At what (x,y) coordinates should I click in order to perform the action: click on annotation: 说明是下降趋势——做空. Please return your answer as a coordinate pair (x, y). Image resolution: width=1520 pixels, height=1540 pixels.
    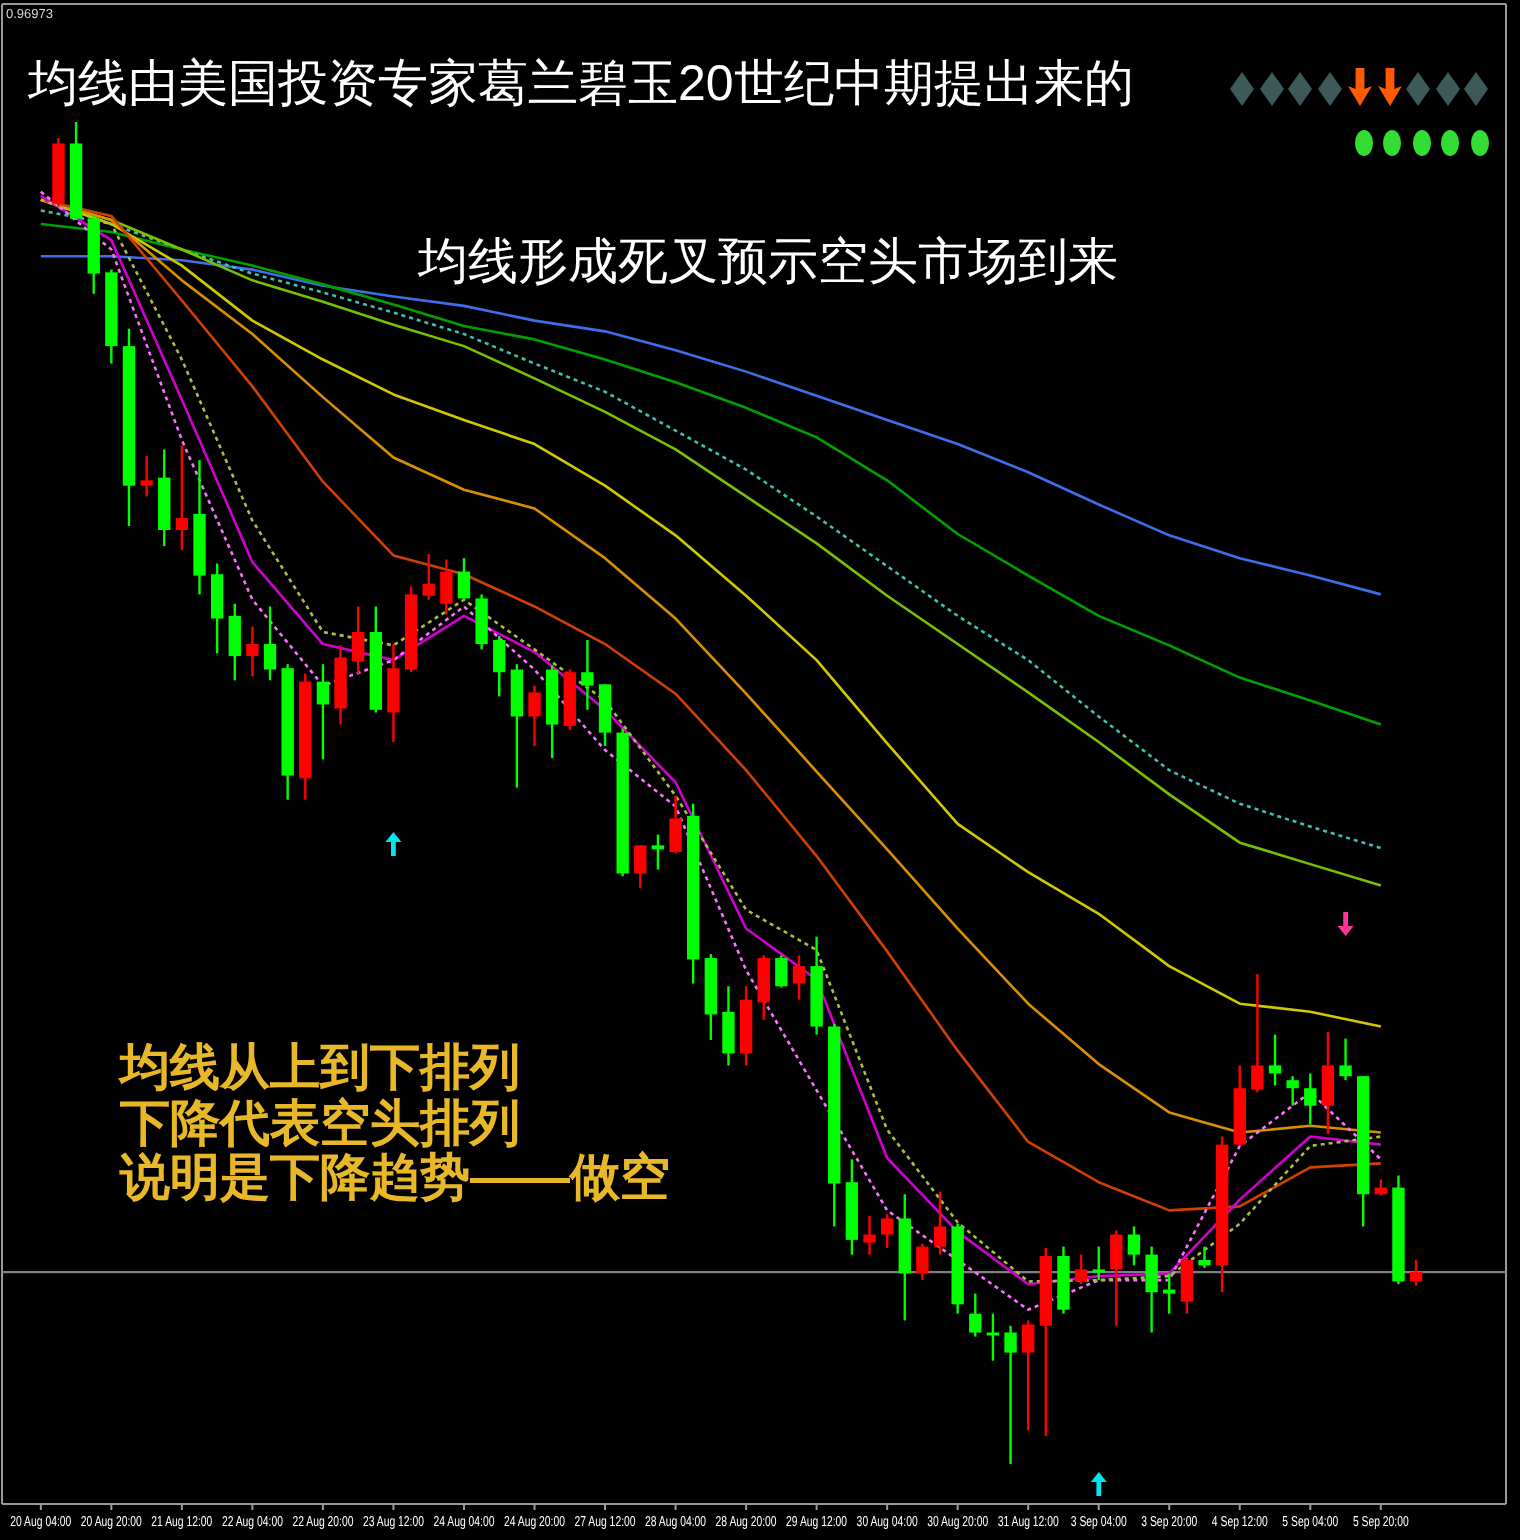
    Looking at the image, I should click on (394, 1178).